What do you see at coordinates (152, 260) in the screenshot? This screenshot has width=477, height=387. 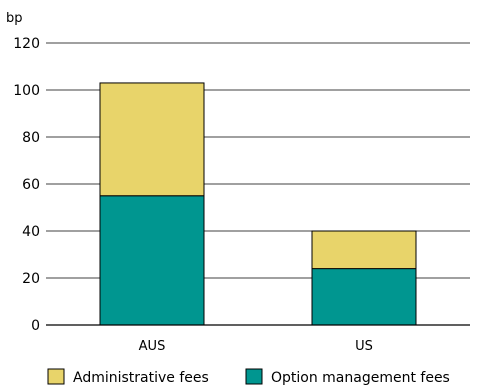 I see `bar-segment-option-management-fees-aus` at bounding box center [152, 260].